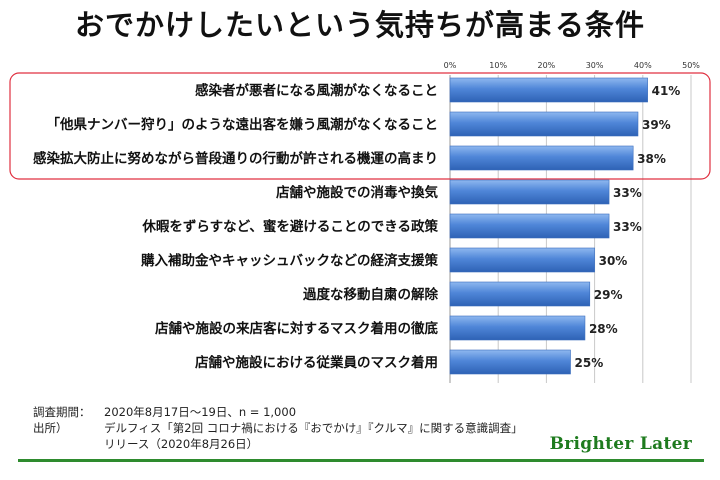  I want to click on survey-period: 調査期間： 2020年8月17日〜19日、n = 1,000, so click(164, 412).